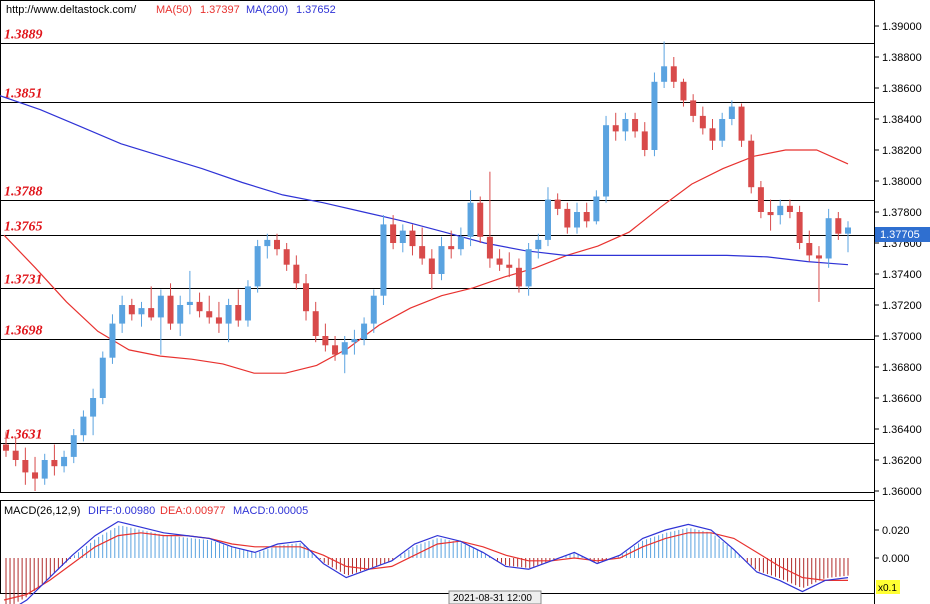 This screenshot has height=604, width=930. Describe the element at coordinates (902, 430) in the screenshot. I see `y-tick-label: 1.36400` at that location.